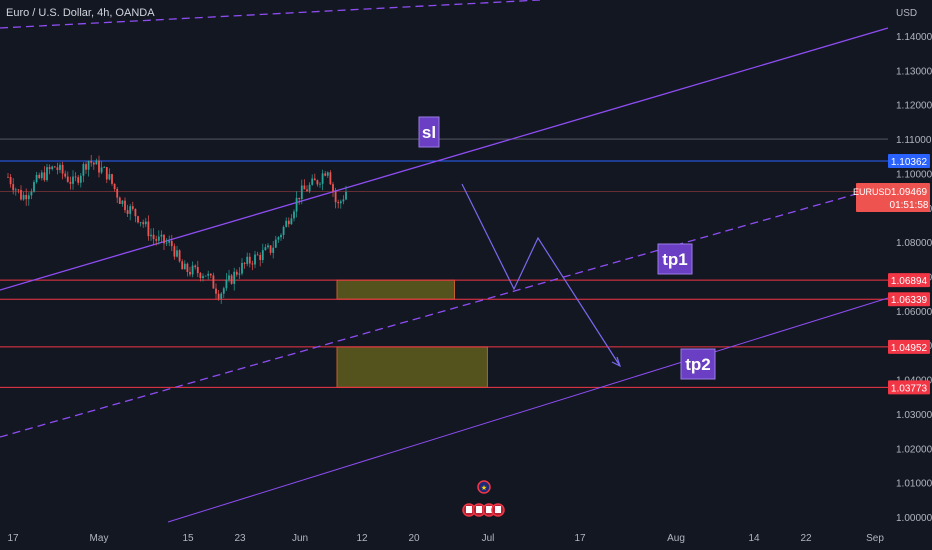 Image resolution: width=932 pixels, height=550 pixels. I want to click on time-tick: 17, so click(13, 538).